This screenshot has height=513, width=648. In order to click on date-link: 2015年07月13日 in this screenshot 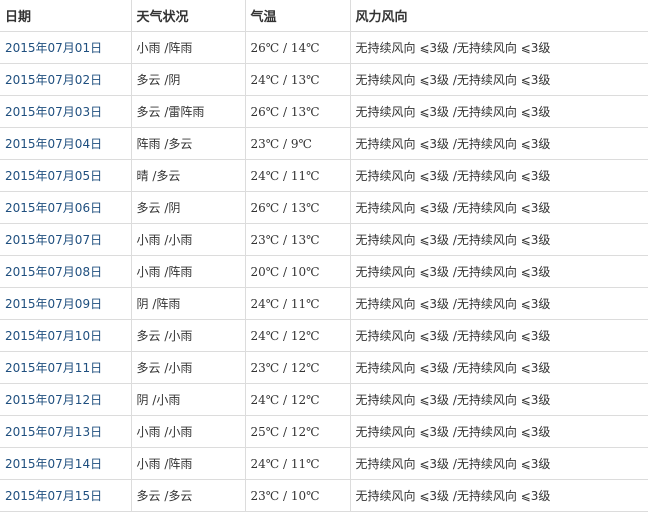, I will do `click(54, 432)`.